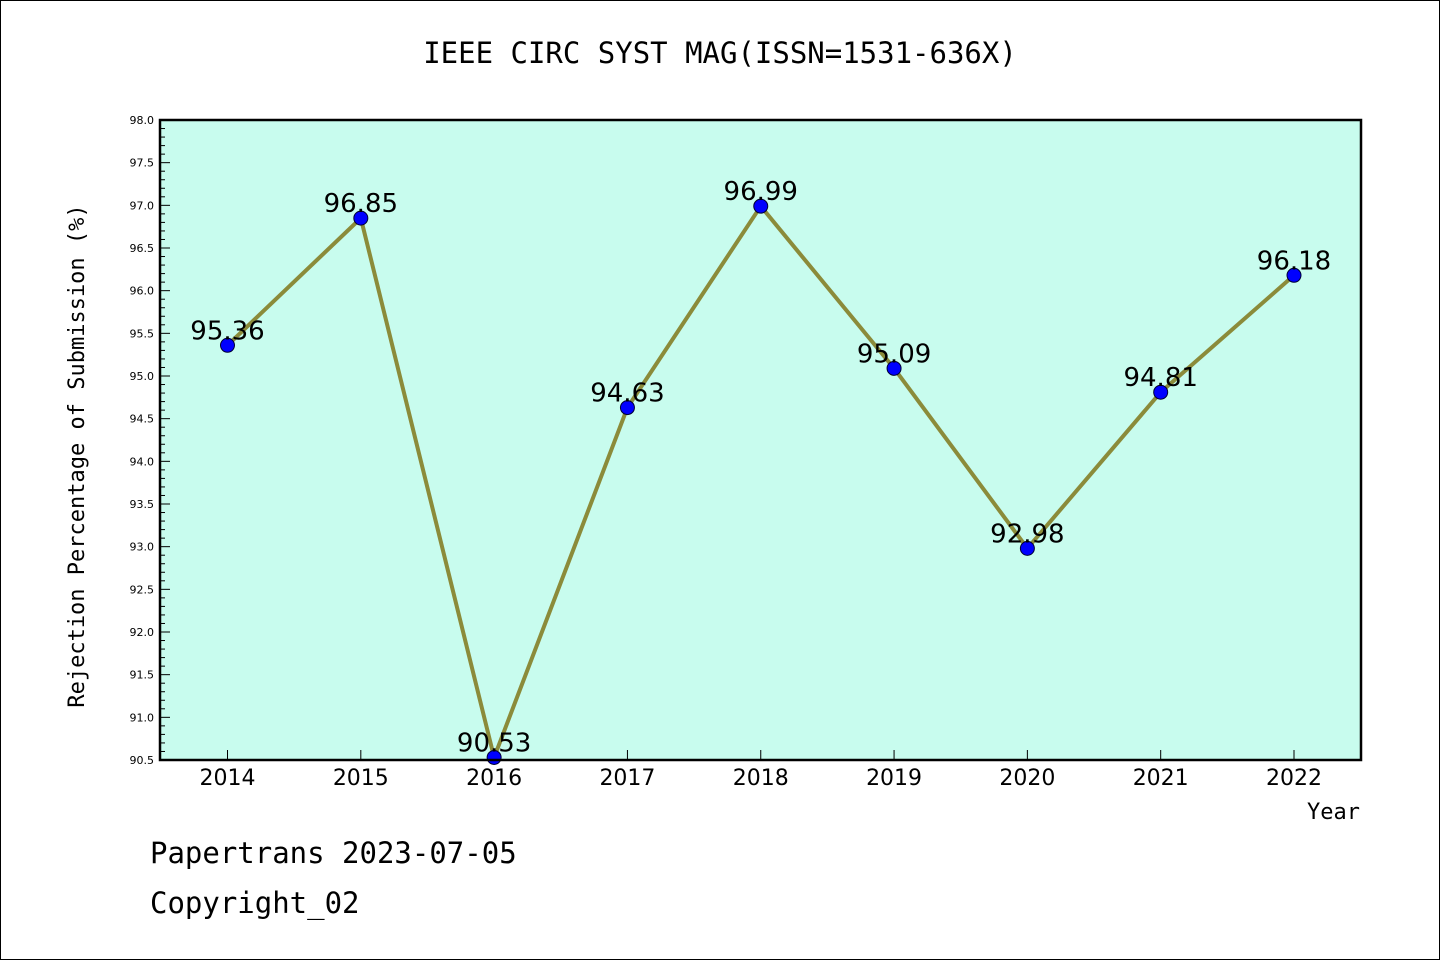 The height and width of the screenshot is (960, 1440). I want to click on data-label: 90.53, so click(494, 743).